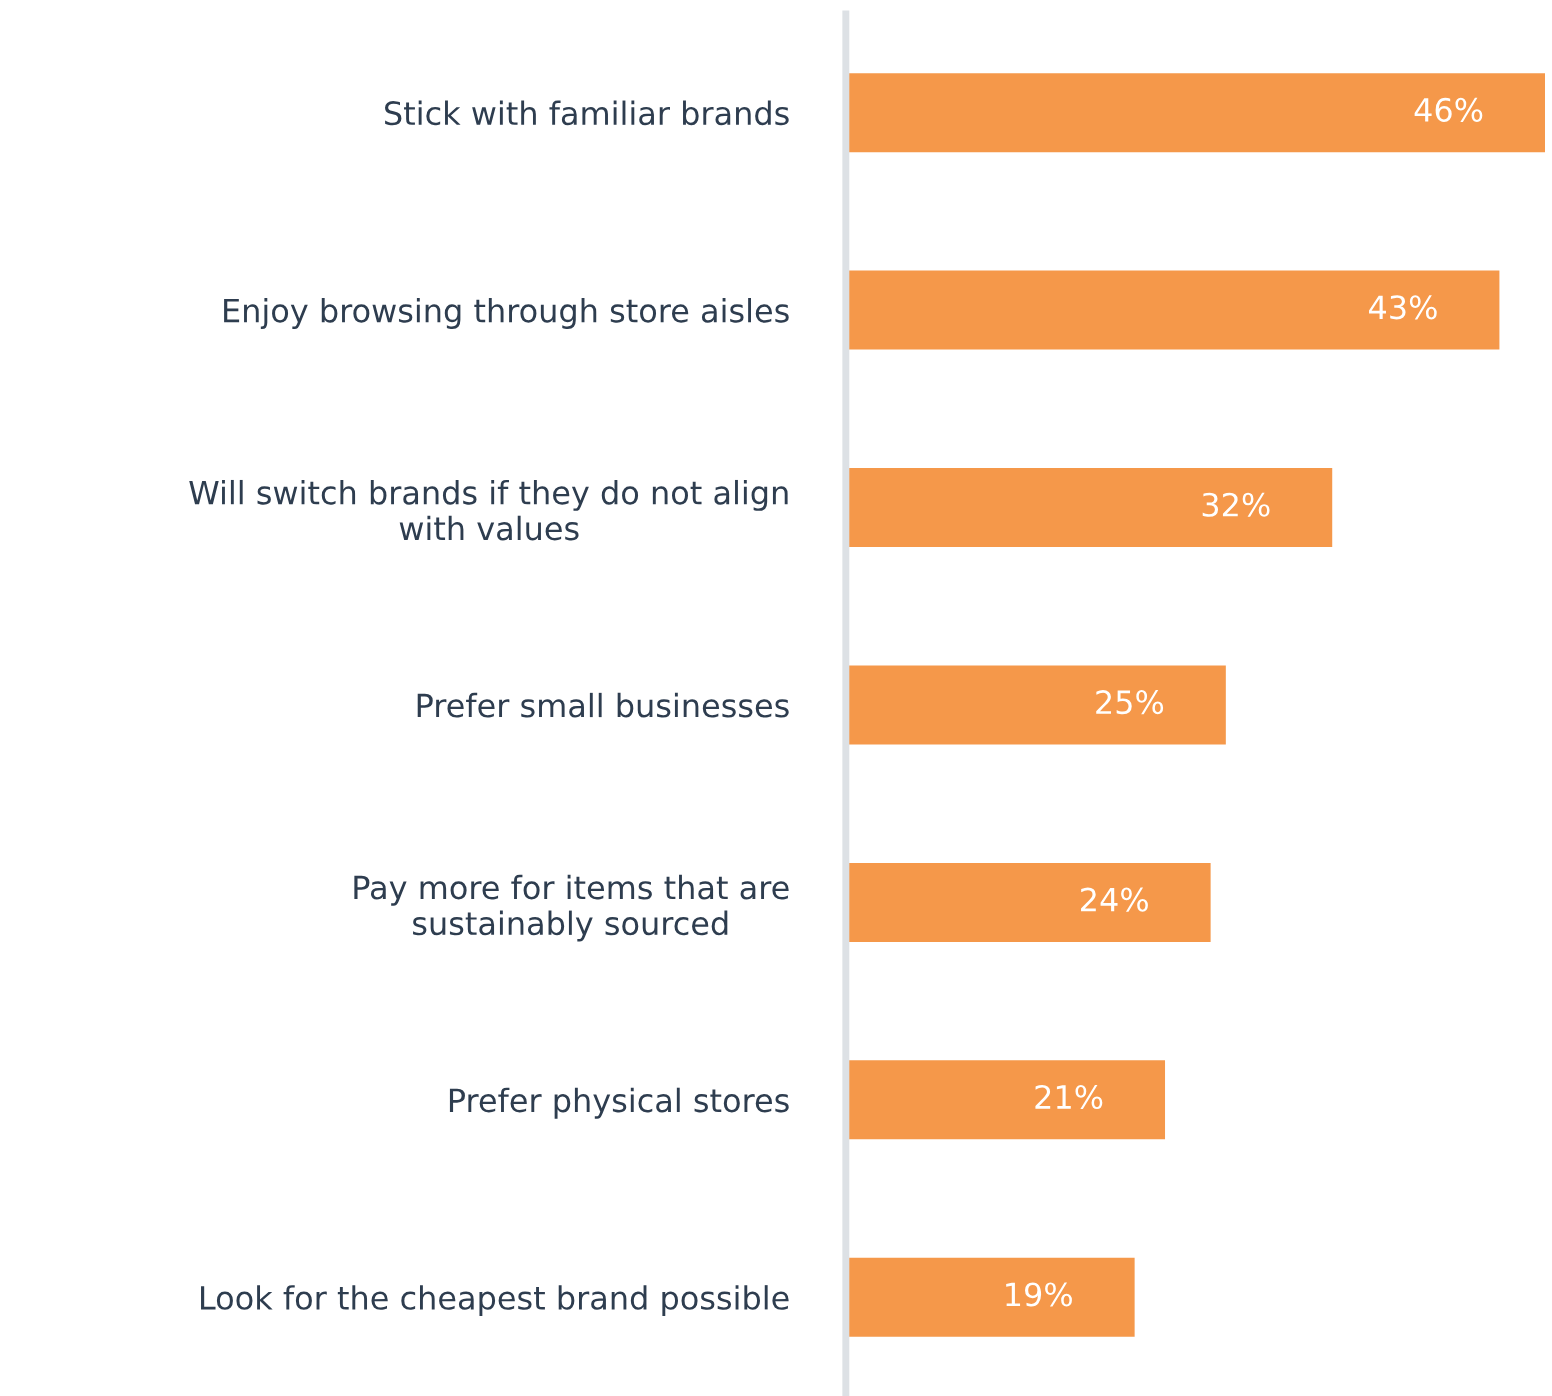  What do you see at coordinates (1114, 899) in the screenshot?
I see `data-label: 24%` at bounding box center [1114, 899].